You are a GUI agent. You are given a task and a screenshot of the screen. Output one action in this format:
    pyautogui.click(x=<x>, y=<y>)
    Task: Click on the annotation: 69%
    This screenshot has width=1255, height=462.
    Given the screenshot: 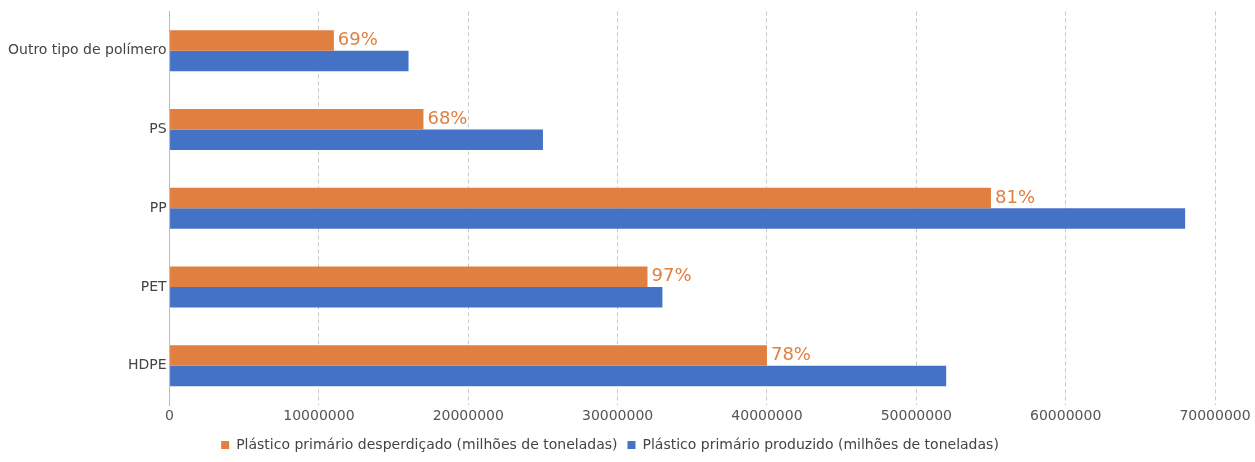 What is the action you would take?
    pyautogui.click(x=357, y=39)
    